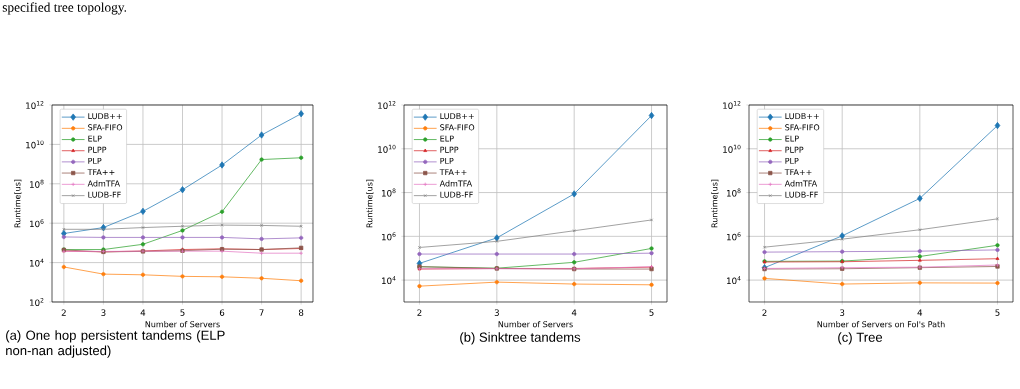 The width and height of the screenshot is (1020, 389). What do you see at coordinates (520, 338) in the screenshot?
I see `text: (b) Sinktree tandems` at bounding box center [520, 338].